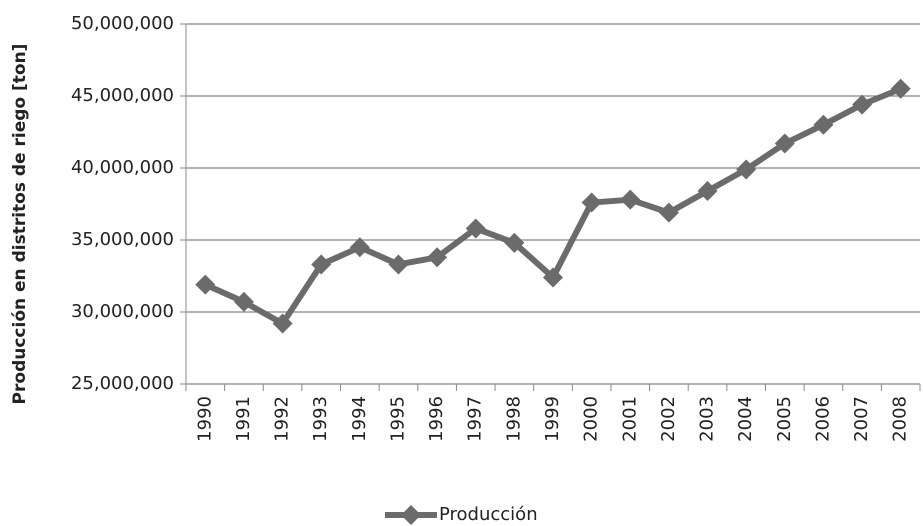 The height and width of the screenshot is (526, 923). Describe the element at coordinates (122, 95) in the screenshot. I see `y-tick-label: 45,000,000` at that location.